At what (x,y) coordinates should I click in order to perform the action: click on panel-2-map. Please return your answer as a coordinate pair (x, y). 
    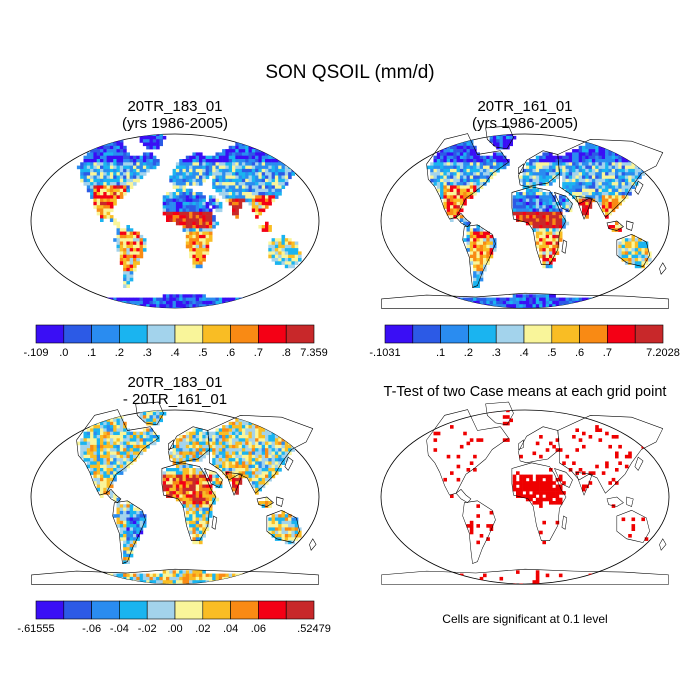
    Looking at the image, I should click on (525, 217).